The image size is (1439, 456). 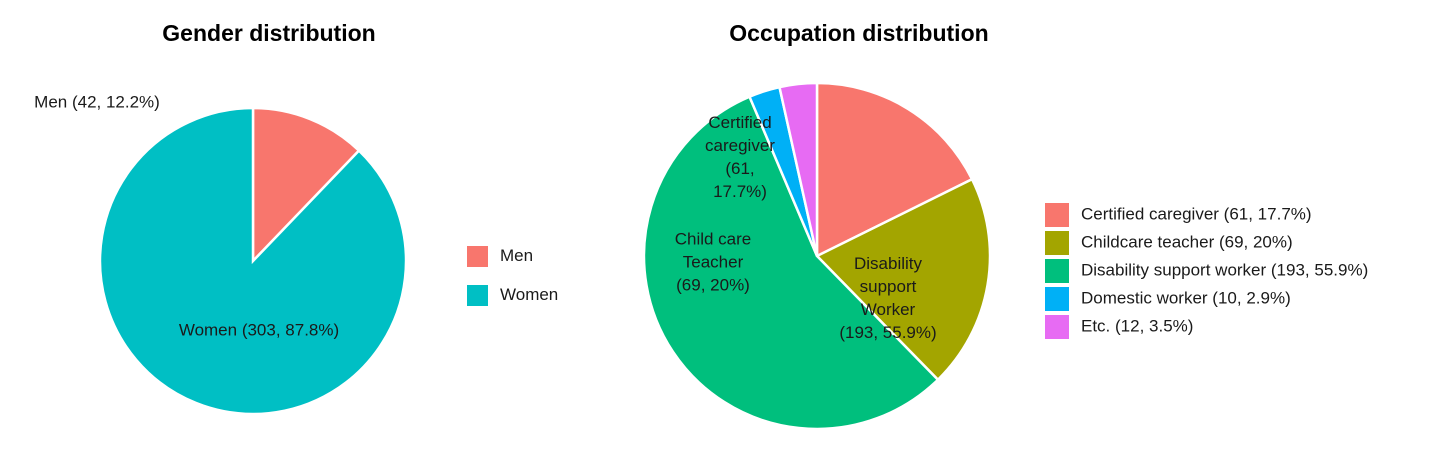 What do you see at coordinates (888, 263) in the screenshot?
I see `slice-label-disability-support-worker: Disability` at bounding box center [888, 263].